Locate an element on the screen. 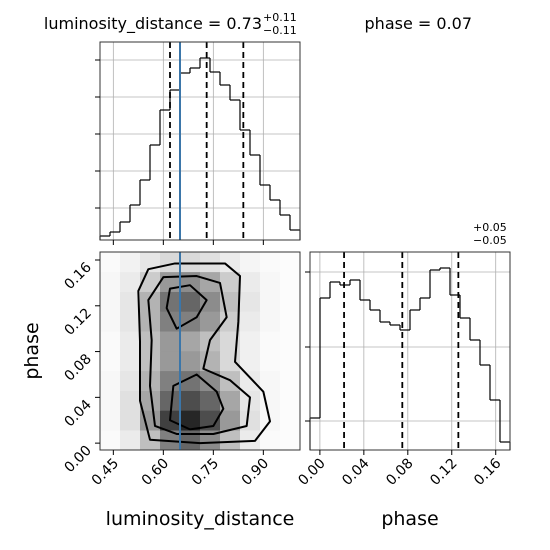 The image size is (550, 550). title-upper: +0.05 is located at coordinates (490, 227).